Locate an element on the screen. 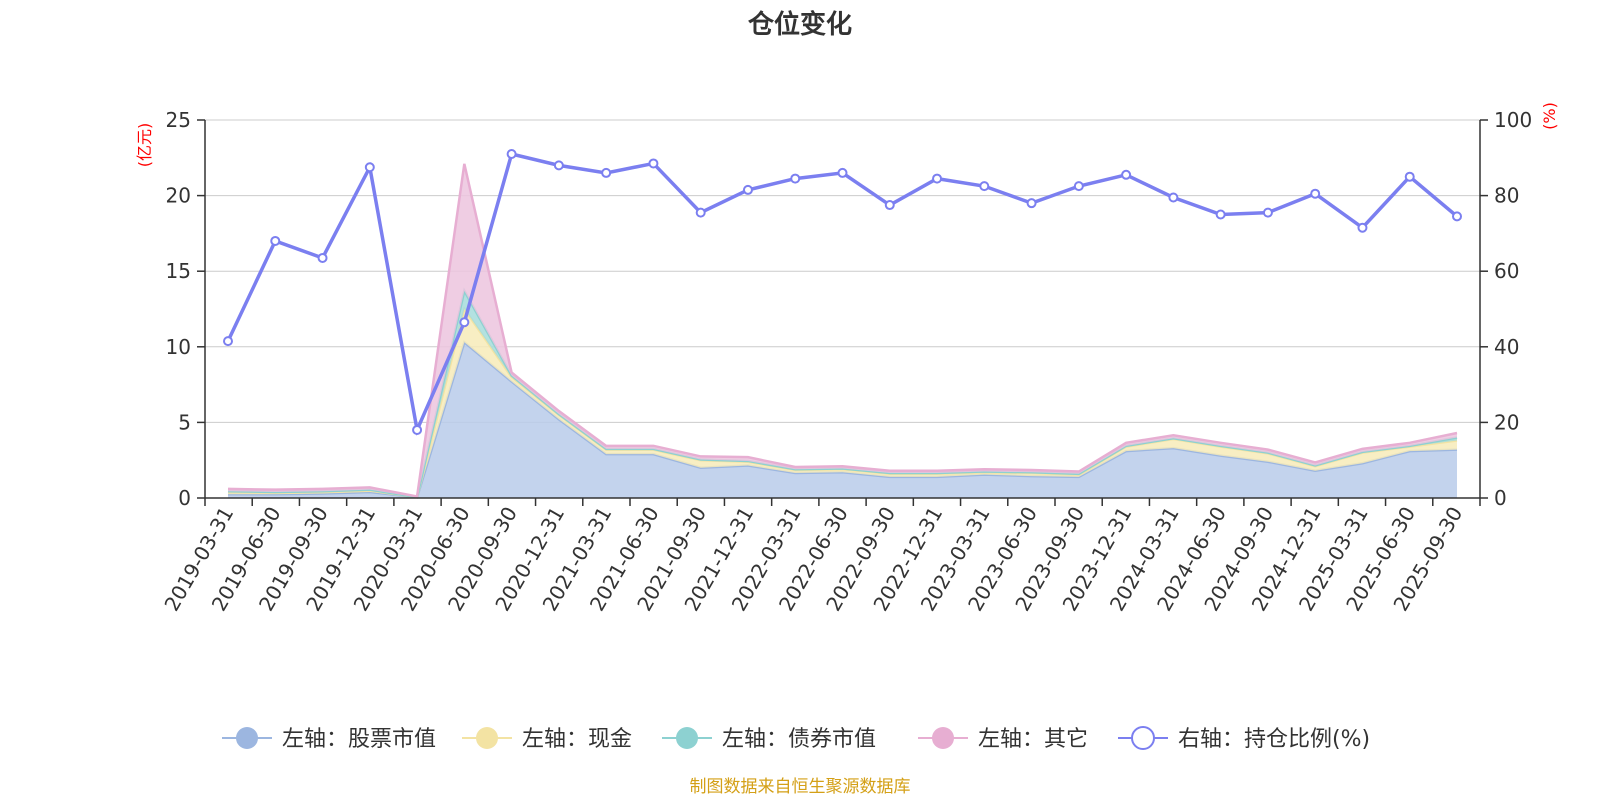 This screenshot has height=800, width=1600. legend-label: 左轴：债券市值 is located at coordinates (799, 739).